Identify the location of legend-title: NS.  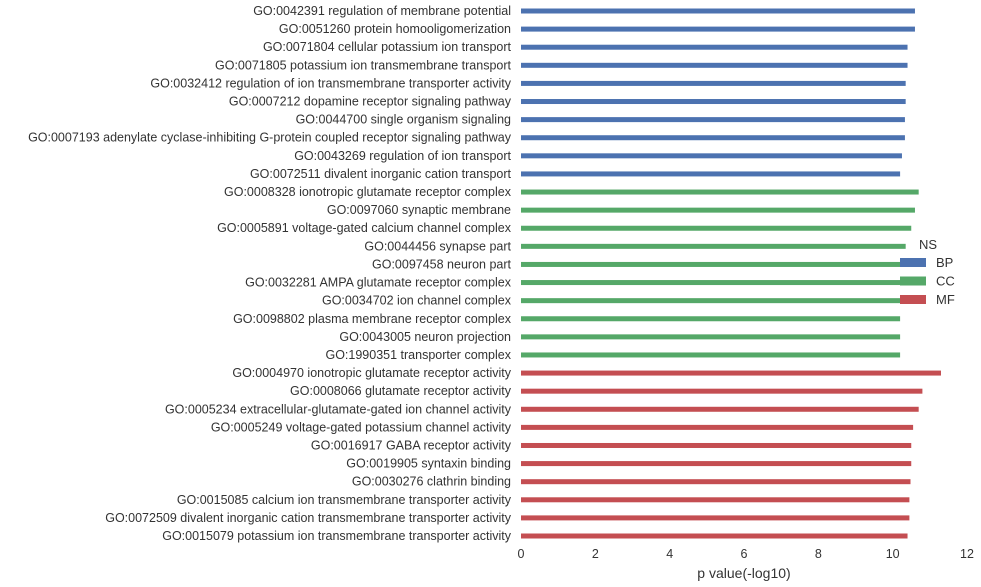
(928, 244).